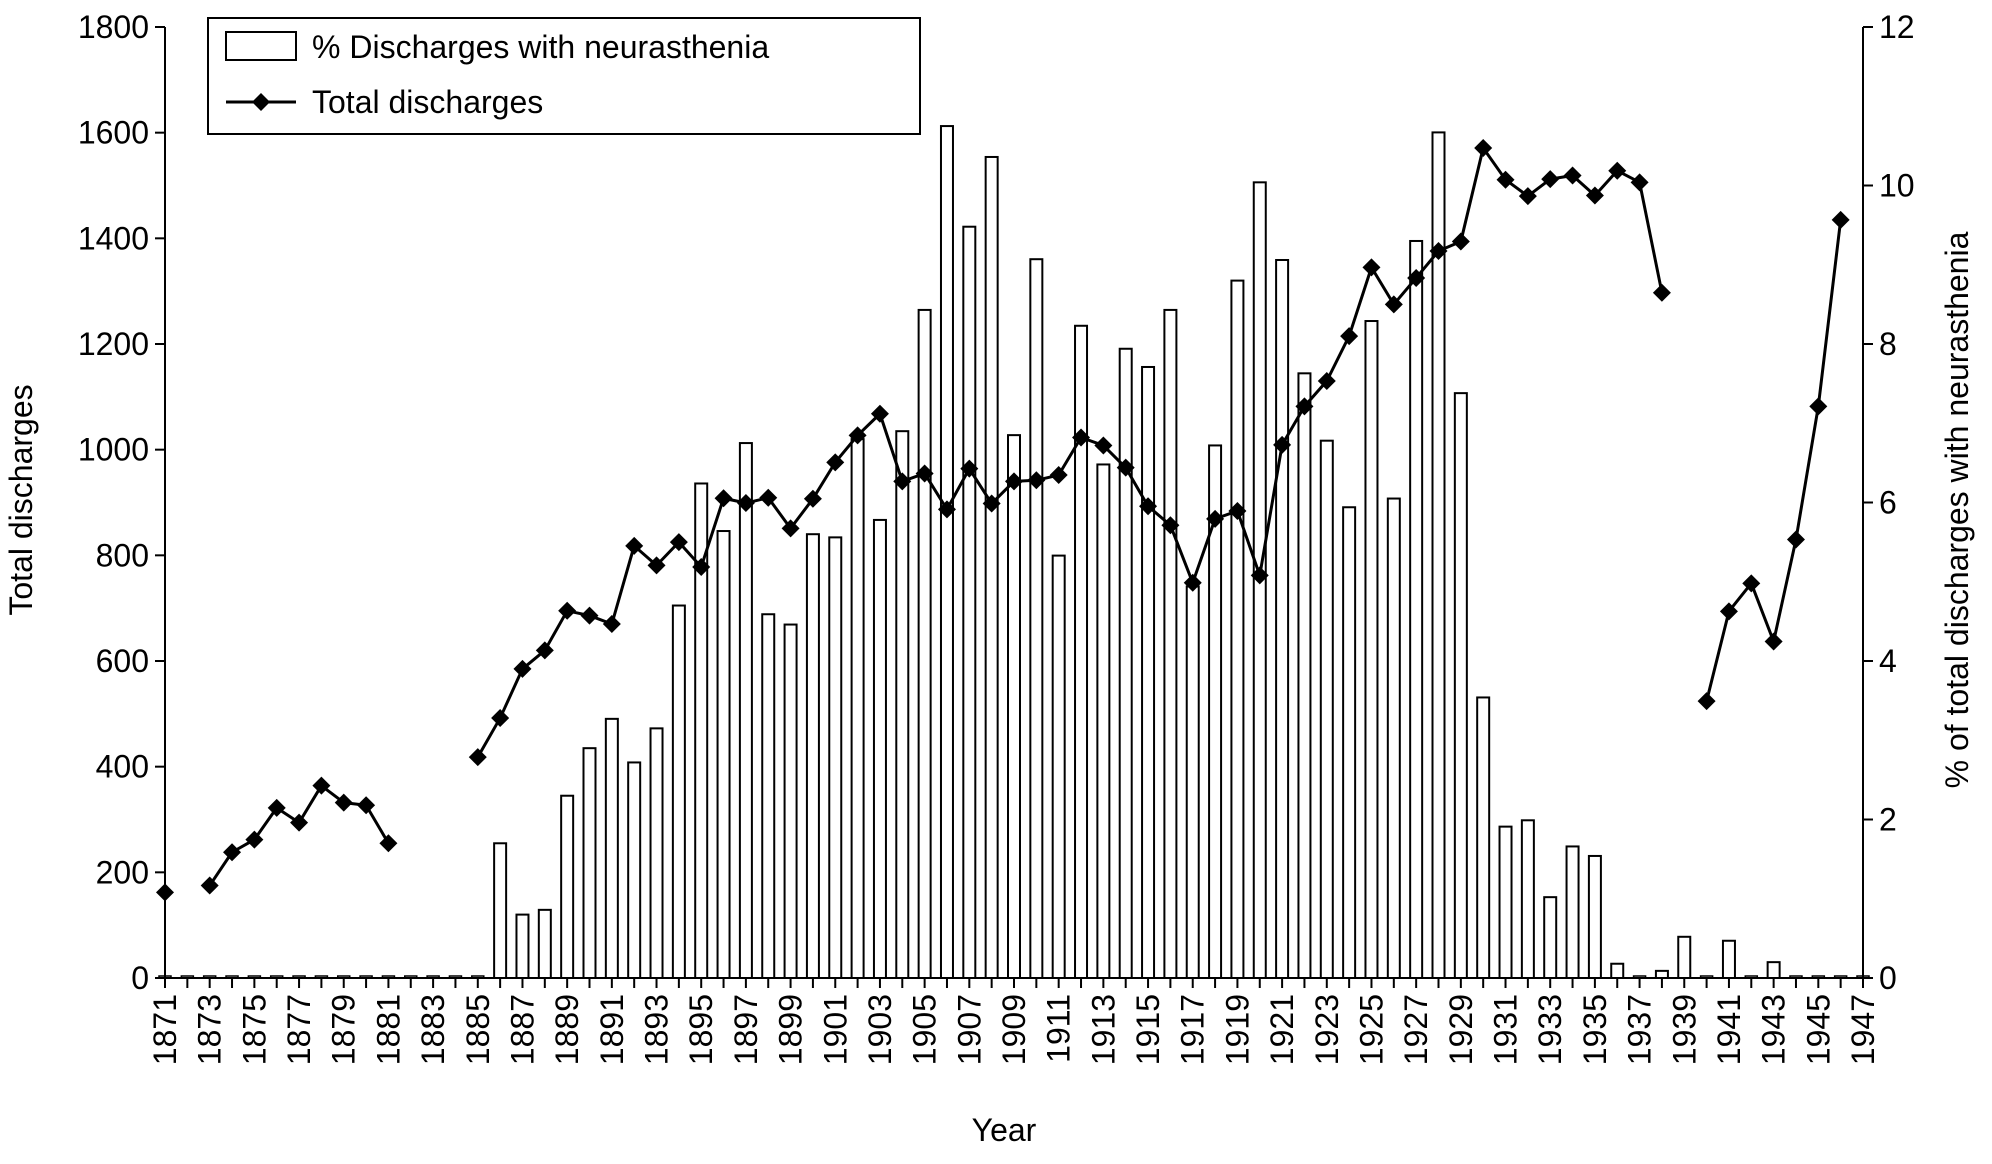 This screenshot has width=1992, height=1164. I want to click on y-tick-label: 0, so click(140, 978).